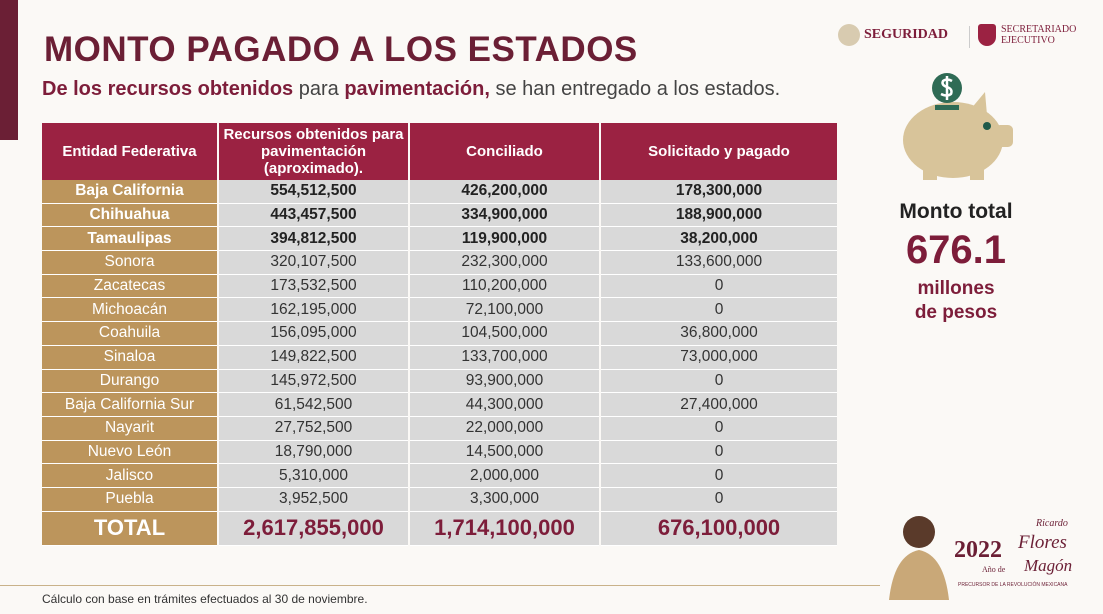 Image resolution: width=1103 pixels, height=614 pixels. What do you see at coordinates (719, 192) in the screenshot?
I see `value-cell: 178,300,000` at bounding box center [719, 192].